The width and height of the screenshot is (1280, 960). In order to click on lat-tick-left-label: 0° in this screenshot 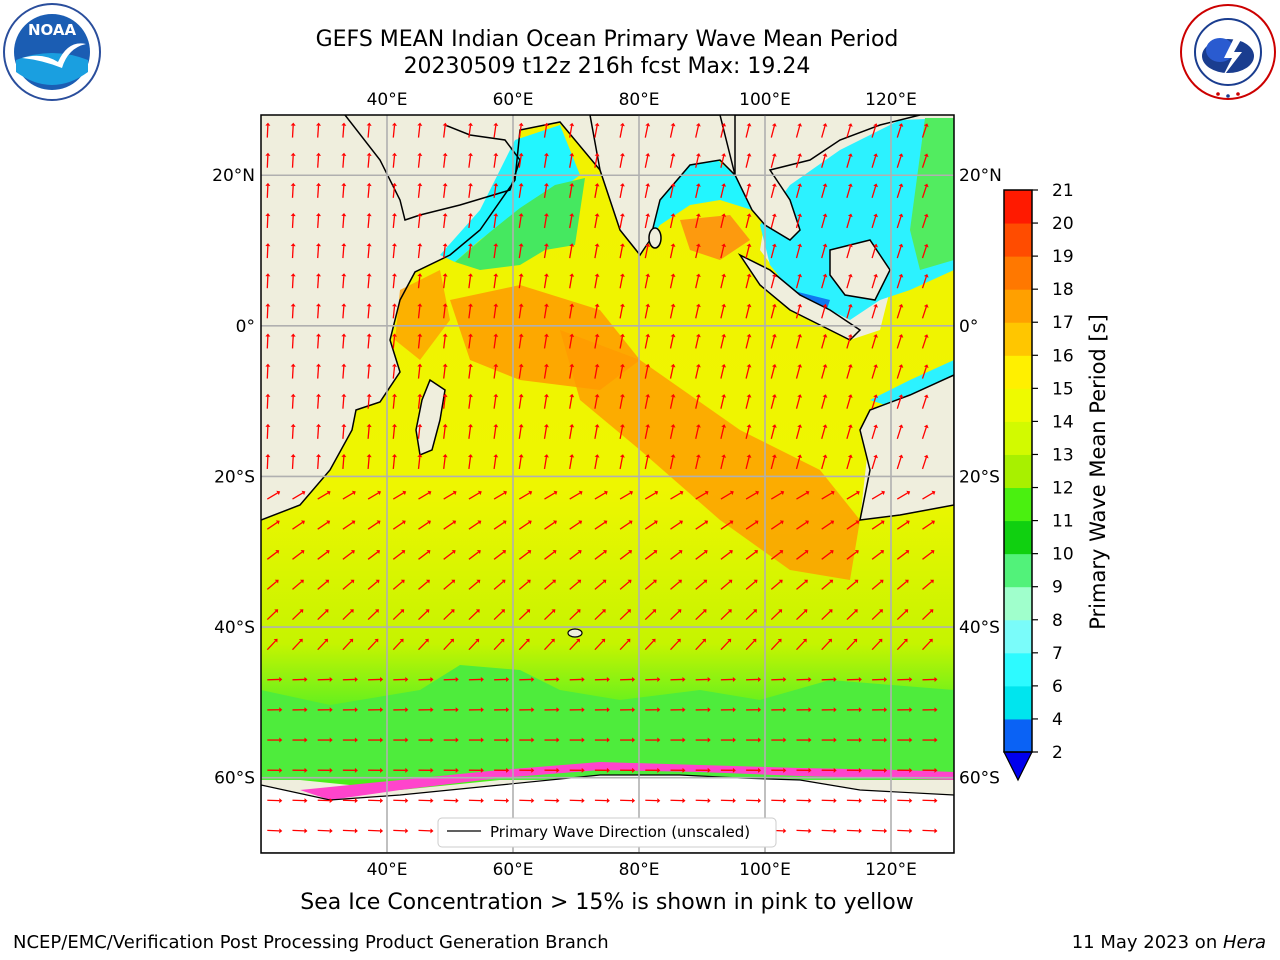, I will do `click(245, 327)`.